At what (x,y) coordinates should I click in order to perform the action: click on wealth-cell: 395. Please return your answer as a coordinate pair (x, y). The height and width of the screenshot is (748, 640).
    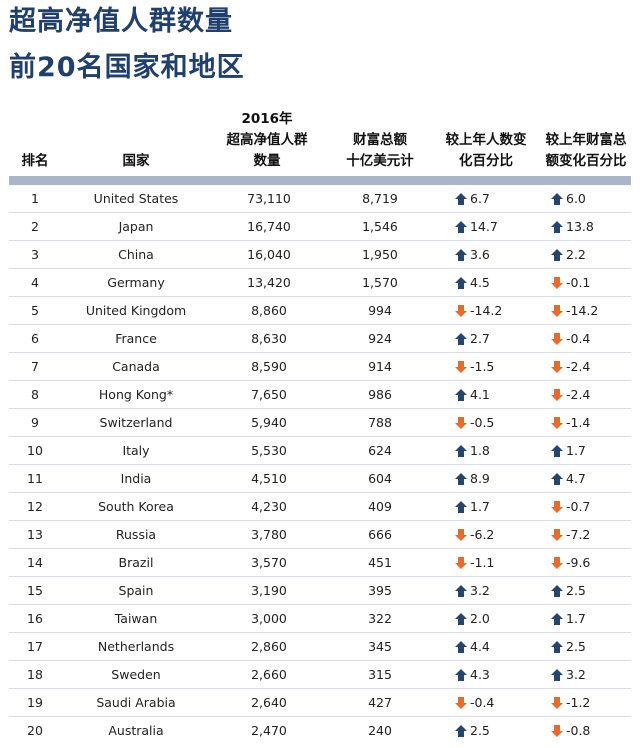
    Looking at the image, I should click on (380, 590).